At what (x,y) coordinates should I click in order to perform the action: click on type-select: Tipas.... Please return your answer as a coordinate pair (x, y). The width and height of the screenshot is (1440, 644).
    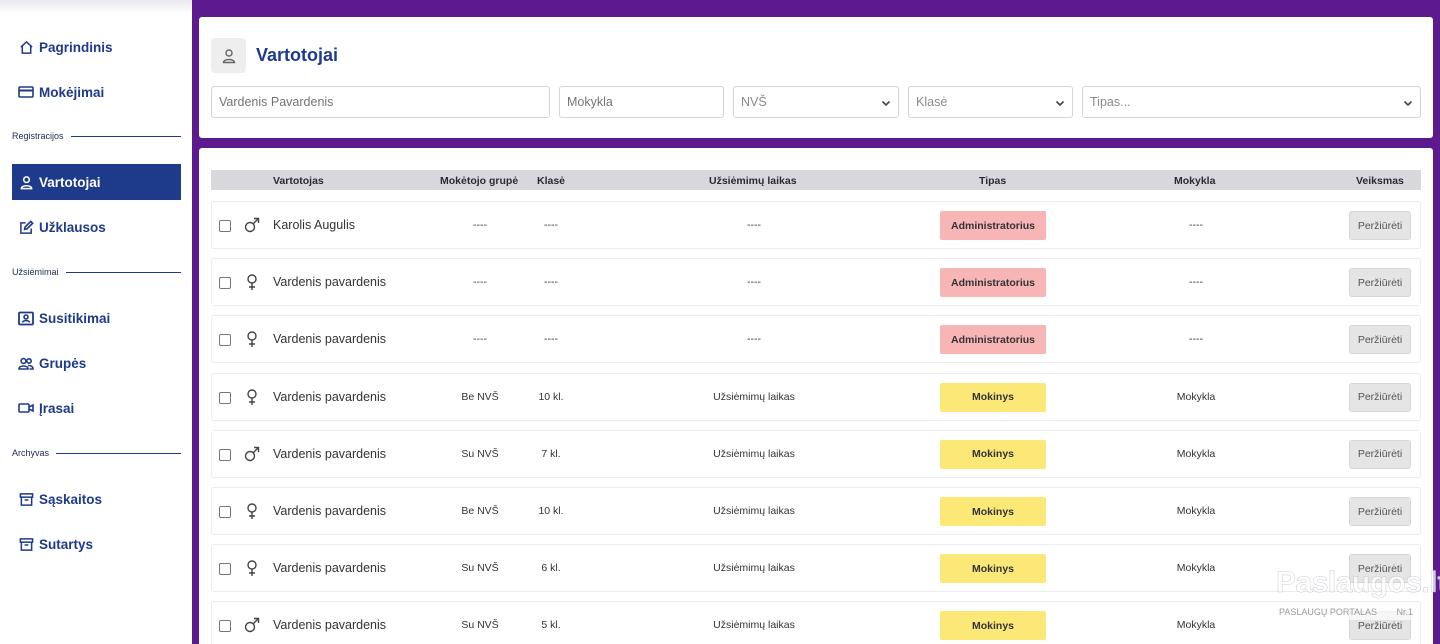
    Looking at the image, I should click on (1251, 102).